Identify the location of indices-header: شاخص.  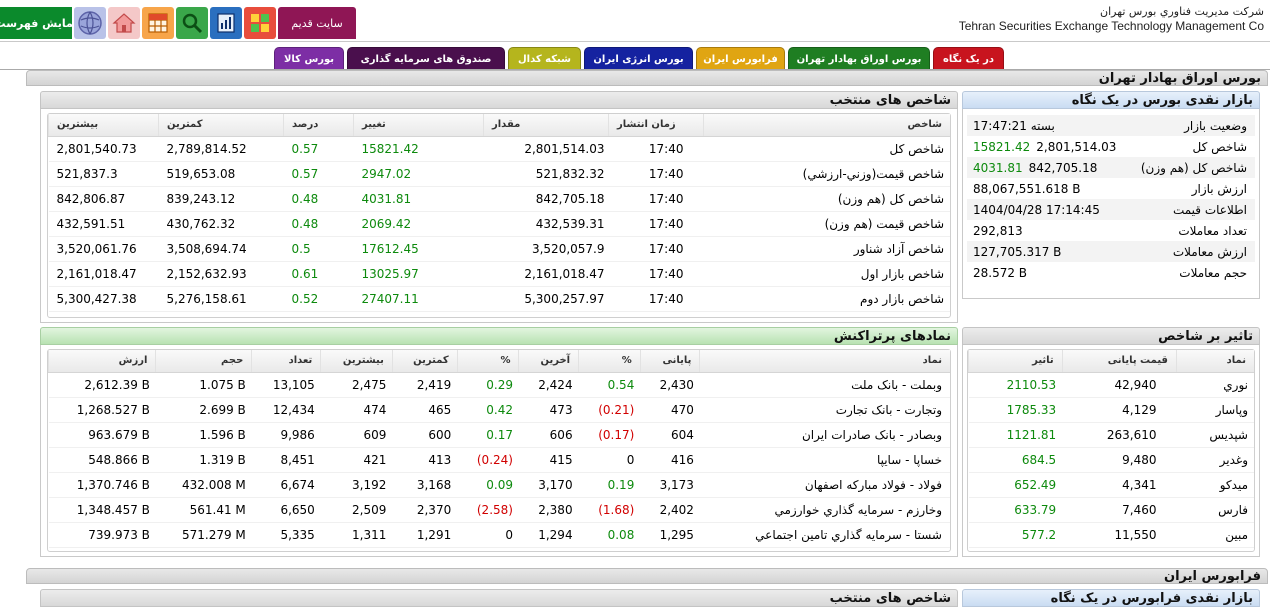
(826, 125).